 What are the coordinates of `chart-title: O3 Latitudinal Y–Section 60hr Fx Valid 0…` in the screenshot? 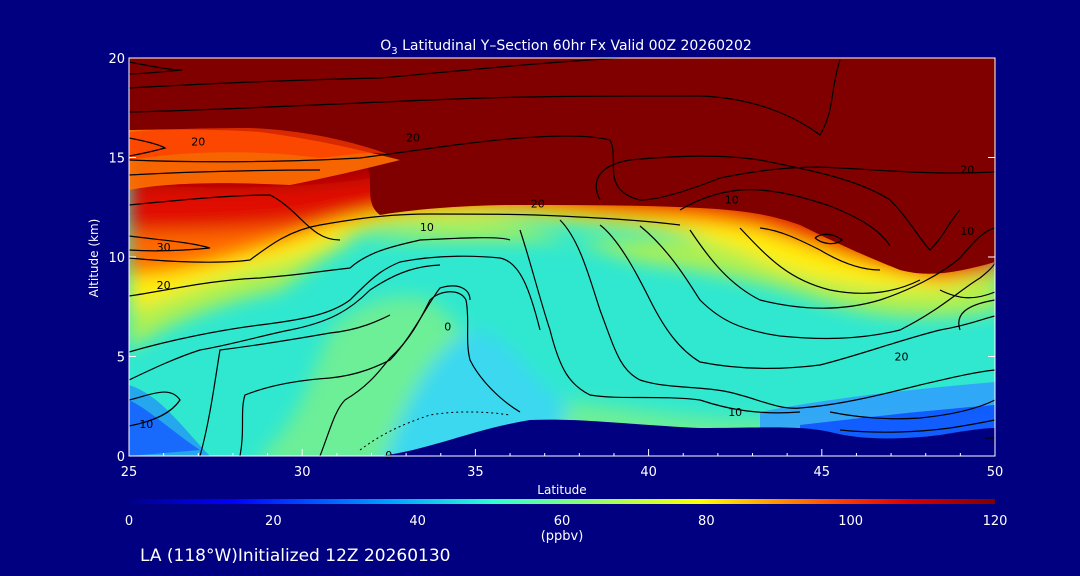 It's located at (566, 47).